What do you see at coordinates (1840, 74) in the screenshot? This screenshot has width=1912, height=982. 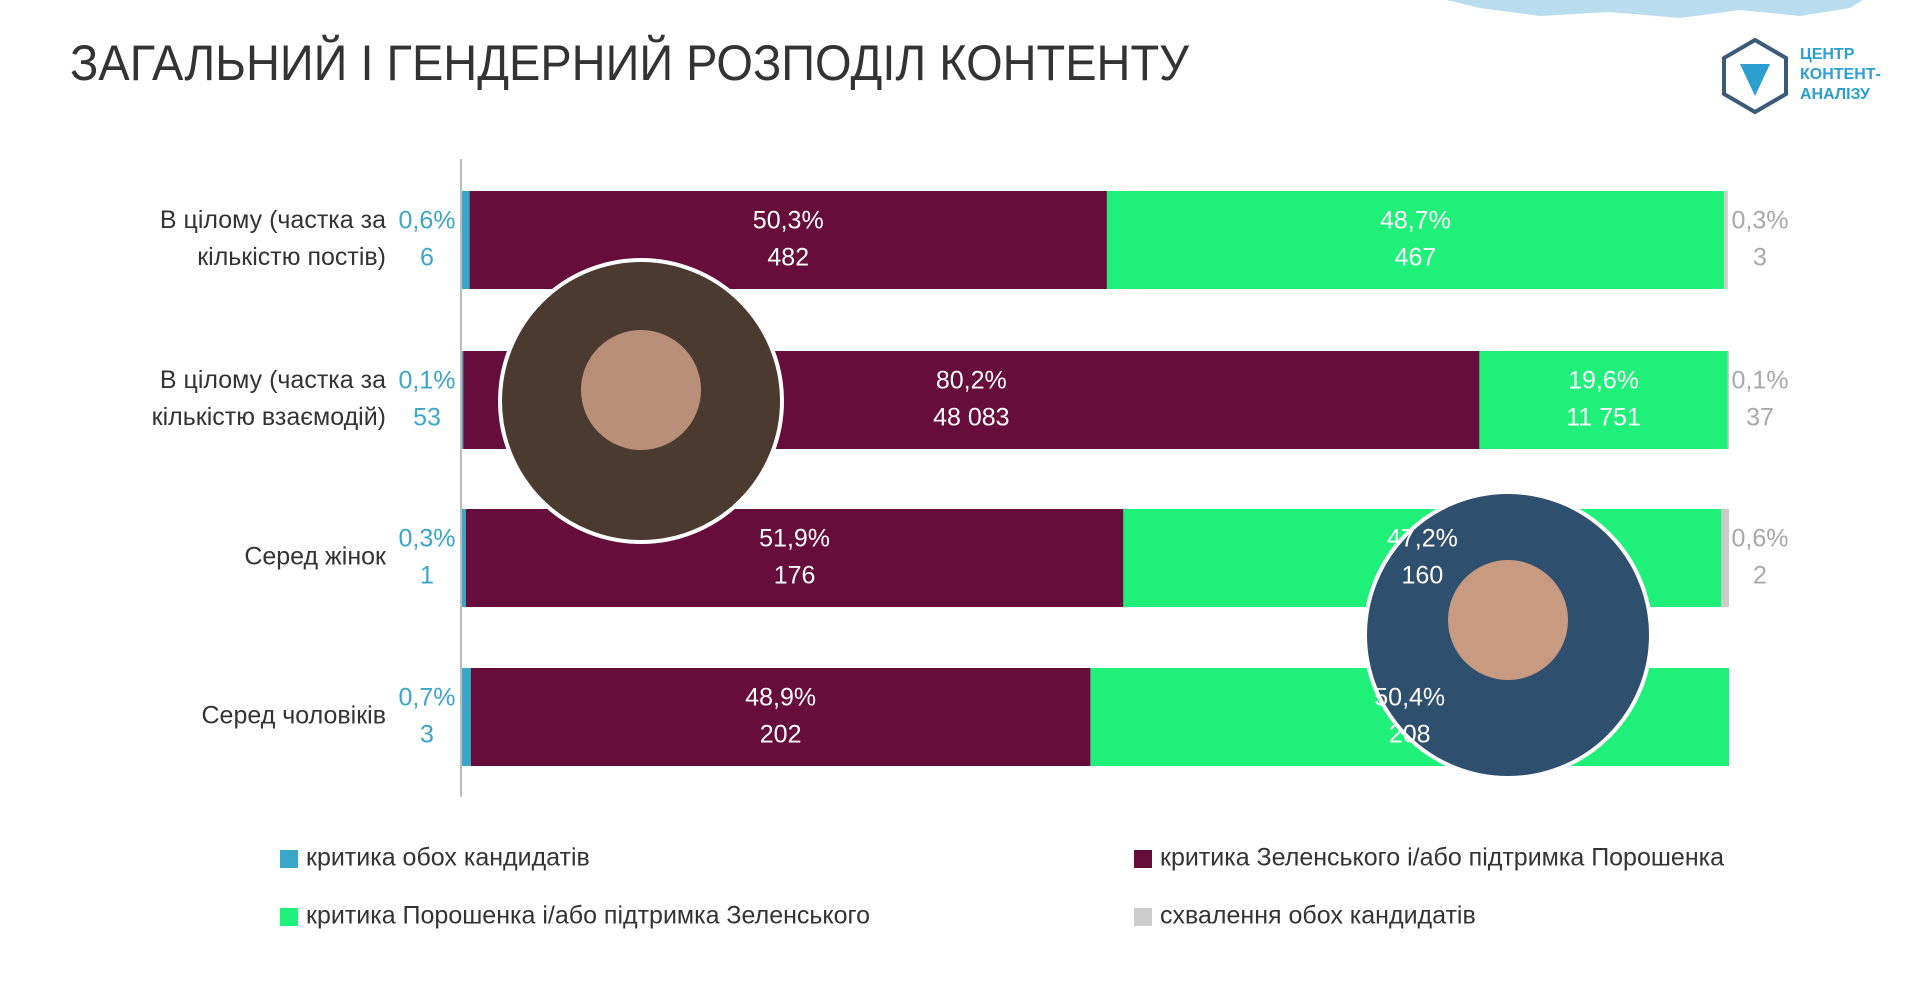 I see `logo-text: КОНТЕНТ-` at bounding box center [1840, 74].